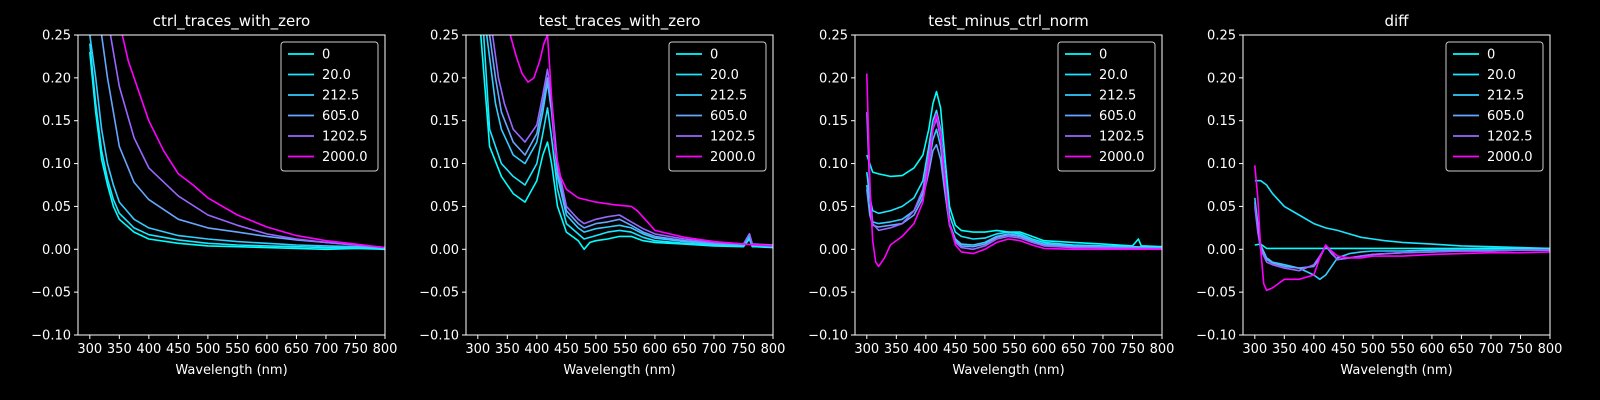 This screenshot has height=400, width=1600. I want to click on legend-label-2-1: 20.0, so click(1113, 75).